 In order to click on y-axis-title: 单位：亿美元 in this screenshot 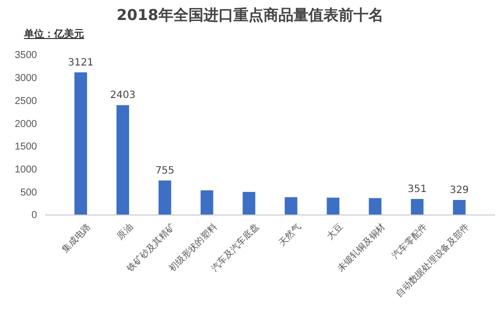, I will do `click(53, 34)`.